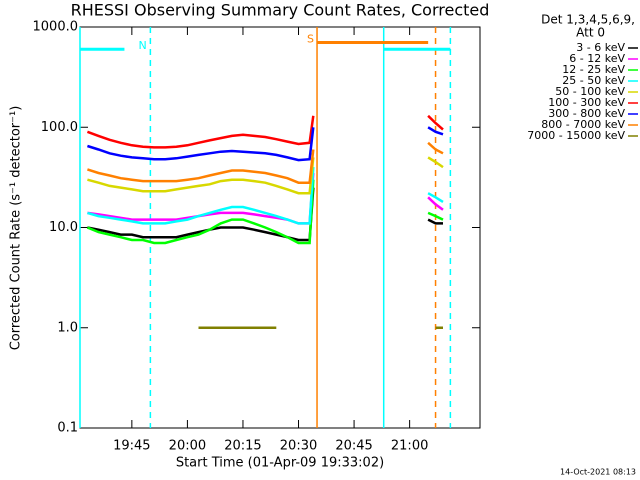  I want to click on x-axis-label: Start Time (01-Apr-09 19:33:02), so click(280, 463).